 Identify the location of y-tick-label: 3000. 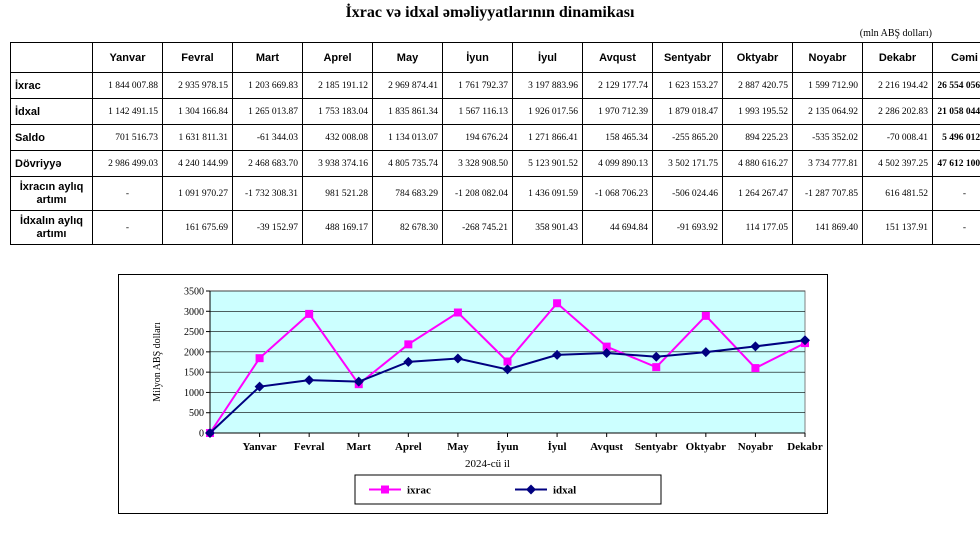
(194, 312).